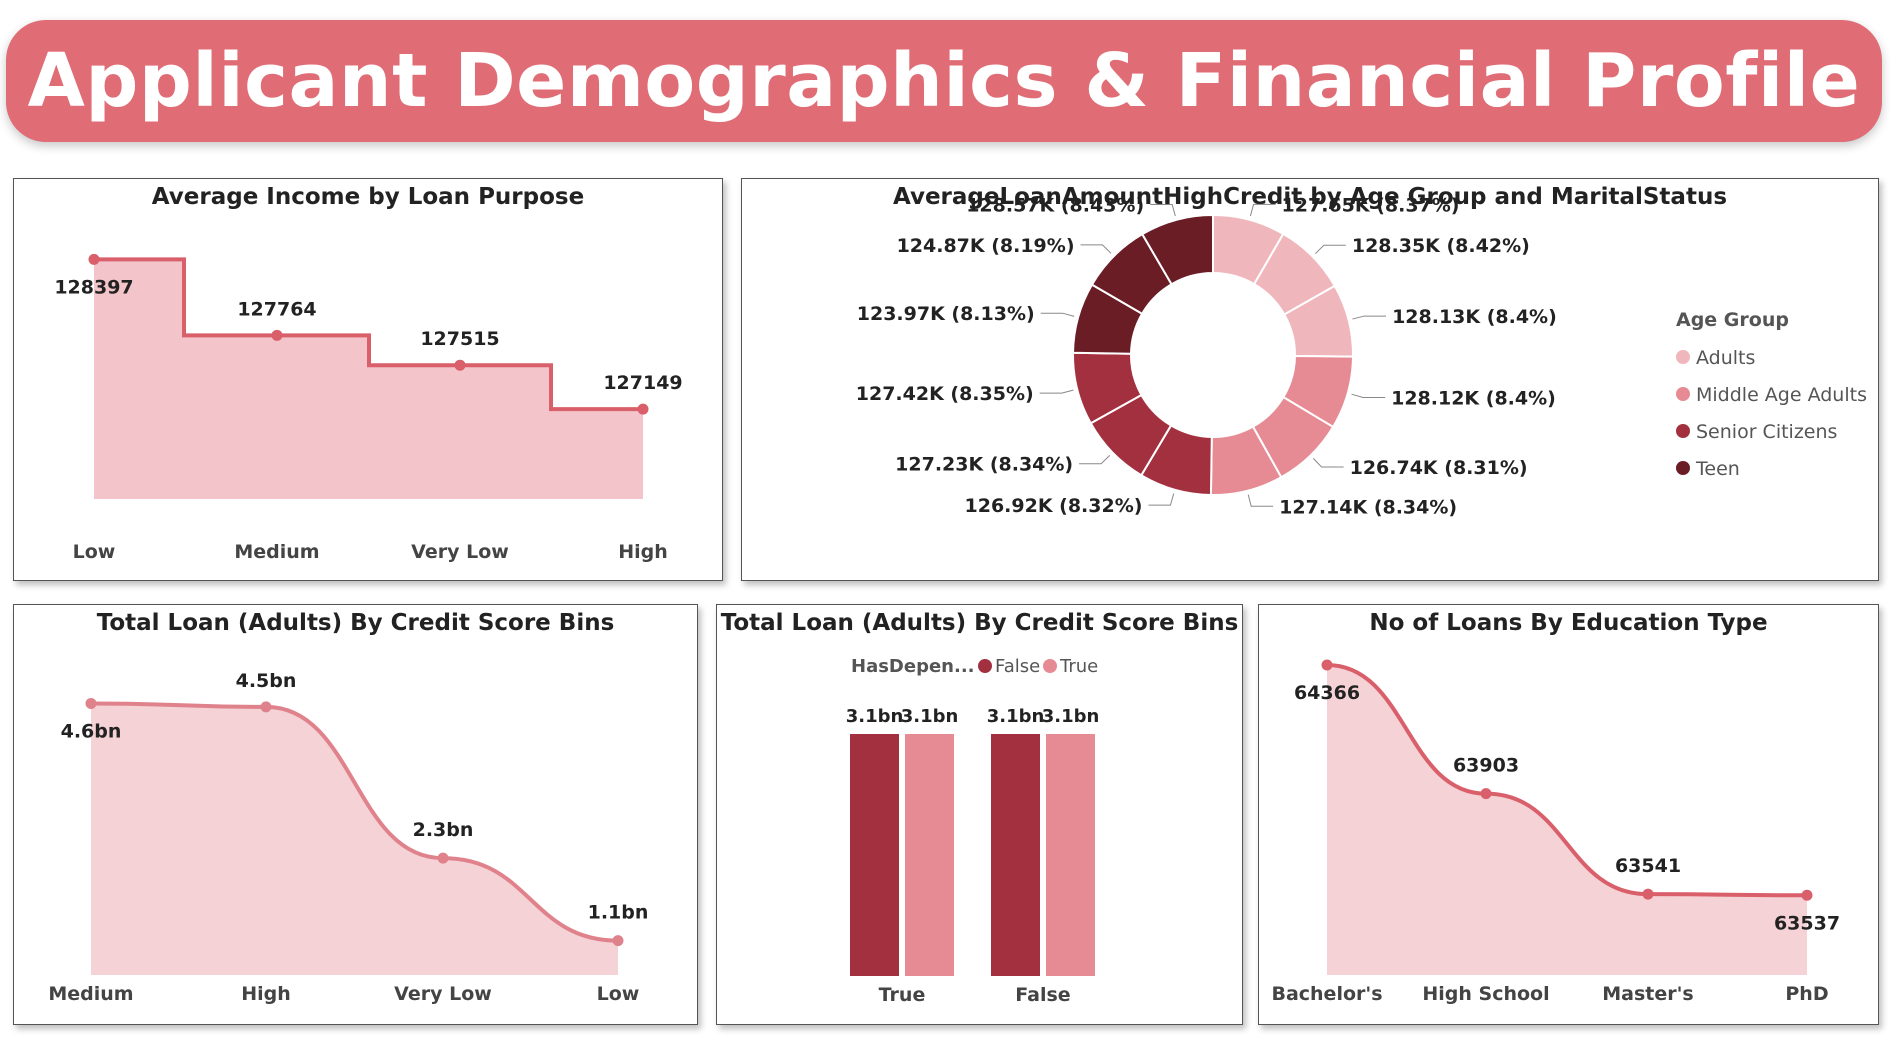 This screenshot has height=1042, width=1891. What do you see at coordinates (1807, 923) in the screenshot?
I see `data-label: 63537` at bounding box center [1807, 923].